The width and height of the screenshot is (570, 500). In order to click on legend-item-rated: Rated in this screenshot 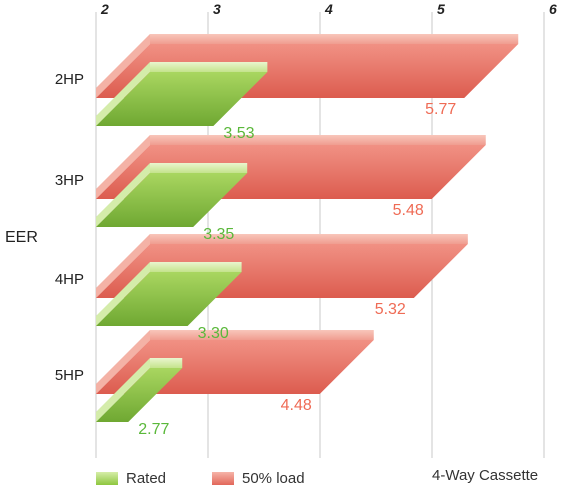, I will do `click(131, 478)`.